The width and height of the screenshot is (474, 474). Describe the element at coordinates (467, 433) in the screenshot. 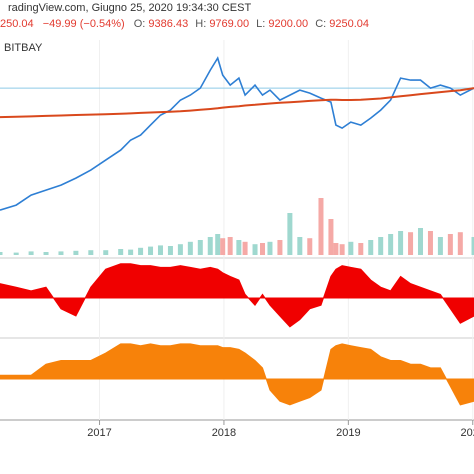

I see `x-tick-label: 2020` at that location.